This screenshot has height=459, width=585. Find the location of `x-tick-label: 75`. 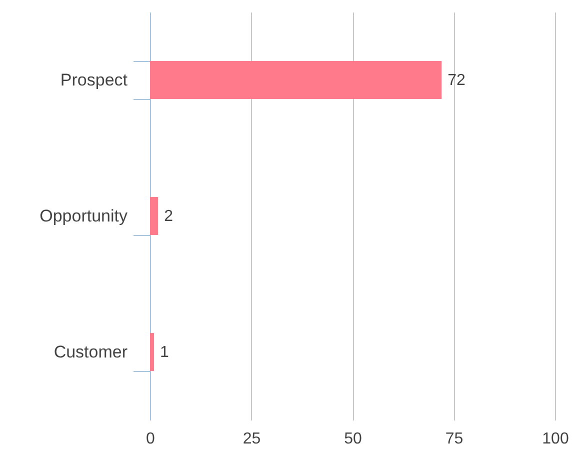

x-tick-label: 75 is located at coordinates (454, 439).